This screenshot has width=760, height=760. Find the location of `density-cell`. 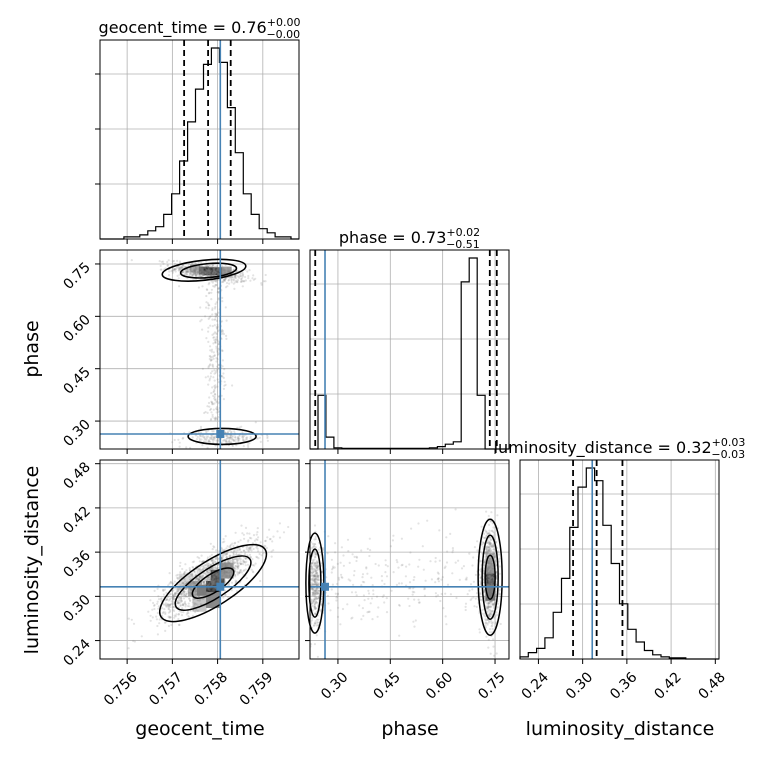

density-cell is located at coordinates (490, 570).